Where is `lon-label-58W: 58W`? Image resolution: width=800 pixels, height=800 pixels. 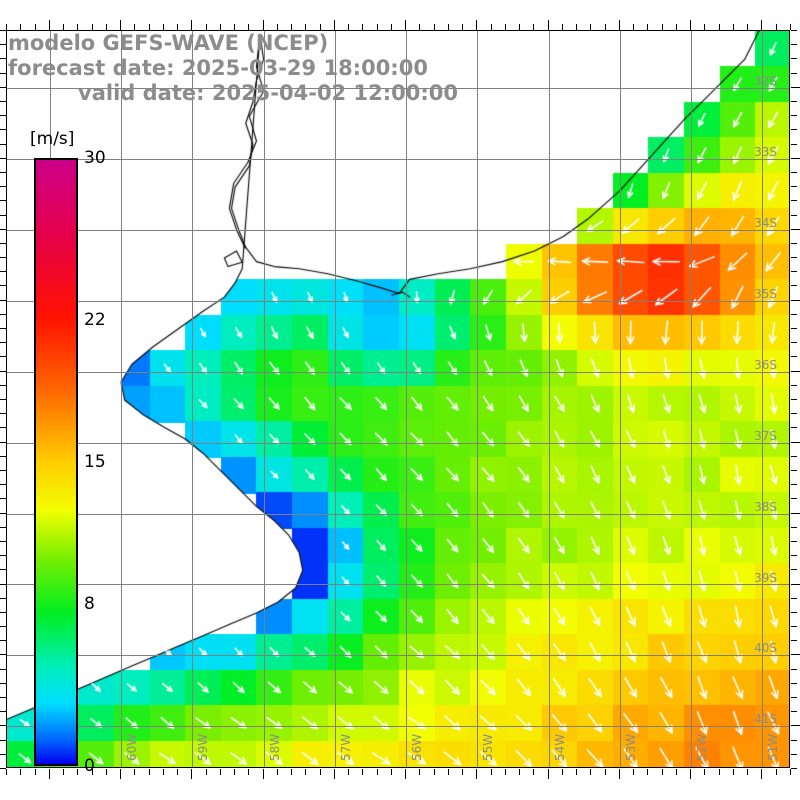
lon-label-58W: 58W is located at coordinates (274, 747).